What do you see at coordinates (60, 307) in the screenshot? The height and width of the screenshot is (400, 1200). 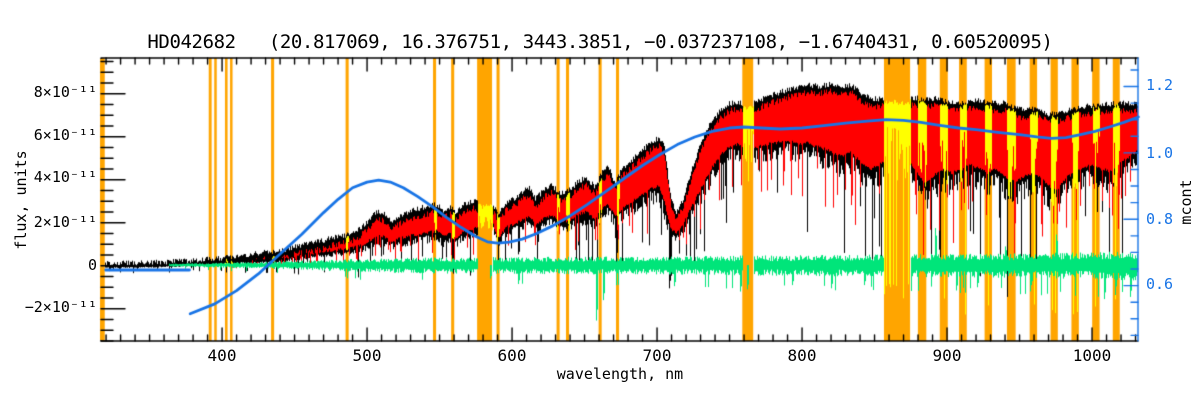 I see `y-left-tick-label: −2×10⁻¹¹` at bounding box center [60, 307].